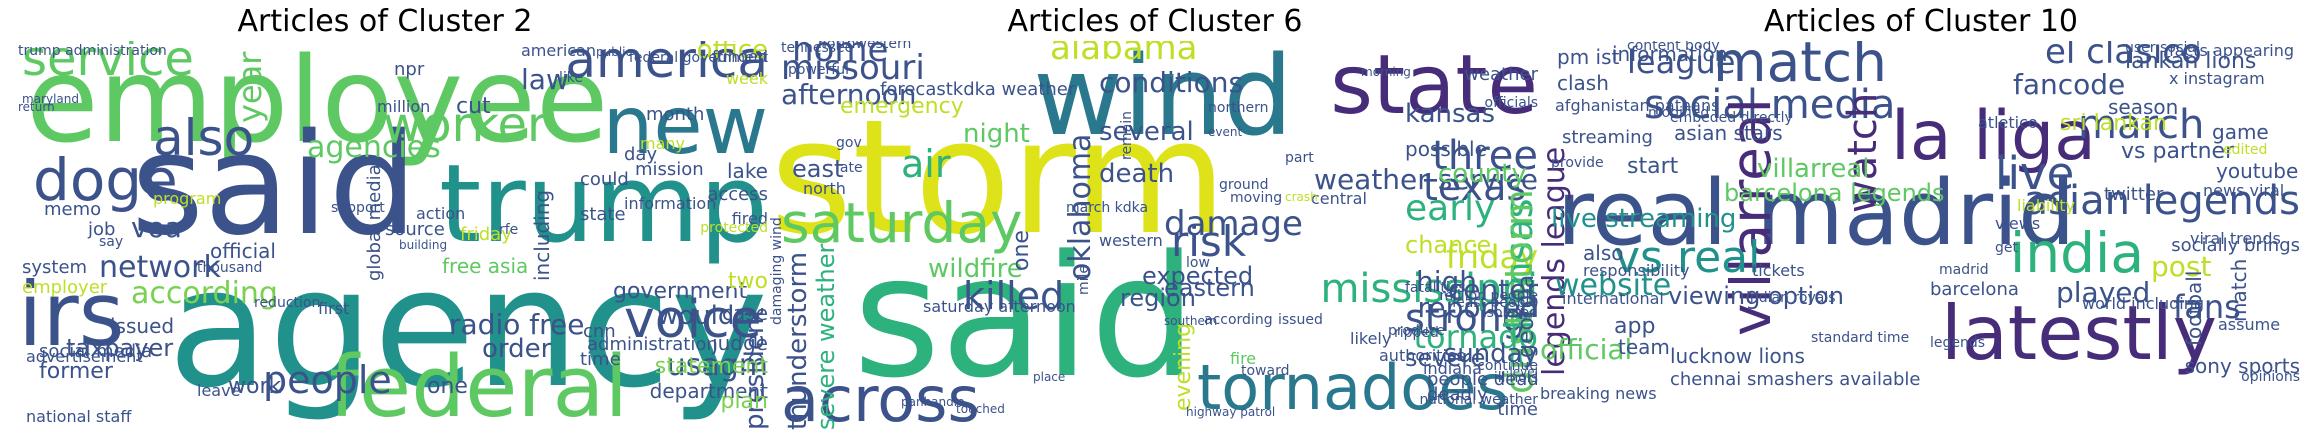 The image size is (2302, 435). I want to click on word-cloud-word: sony sports, so click(2242, 366).